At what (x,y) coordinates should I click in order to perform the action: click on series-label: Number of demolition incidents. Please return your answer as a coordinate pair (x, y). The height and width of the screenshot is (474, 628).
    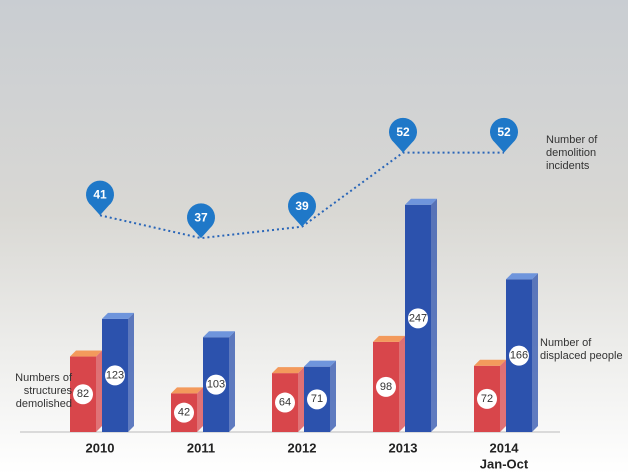
    Looking at the image, I should click on (572, 153).